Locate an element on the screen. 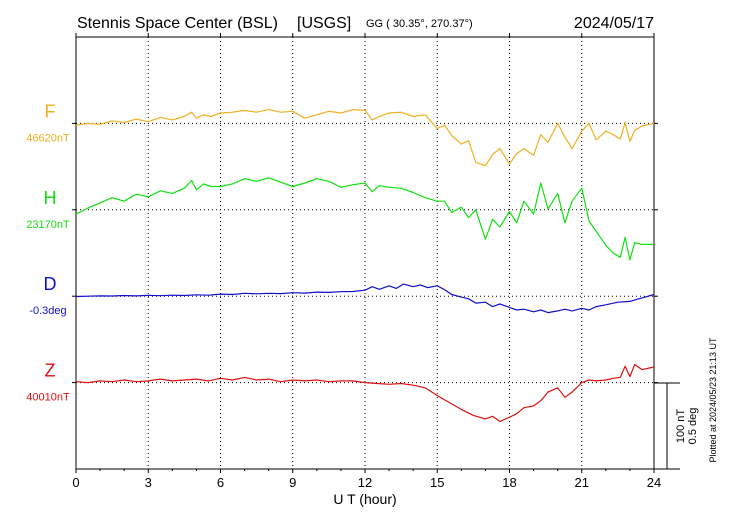 The height and width of the screenshot is (520, 730). scale-label-deg: 0.5 deg is located at coordinates (693, 426).